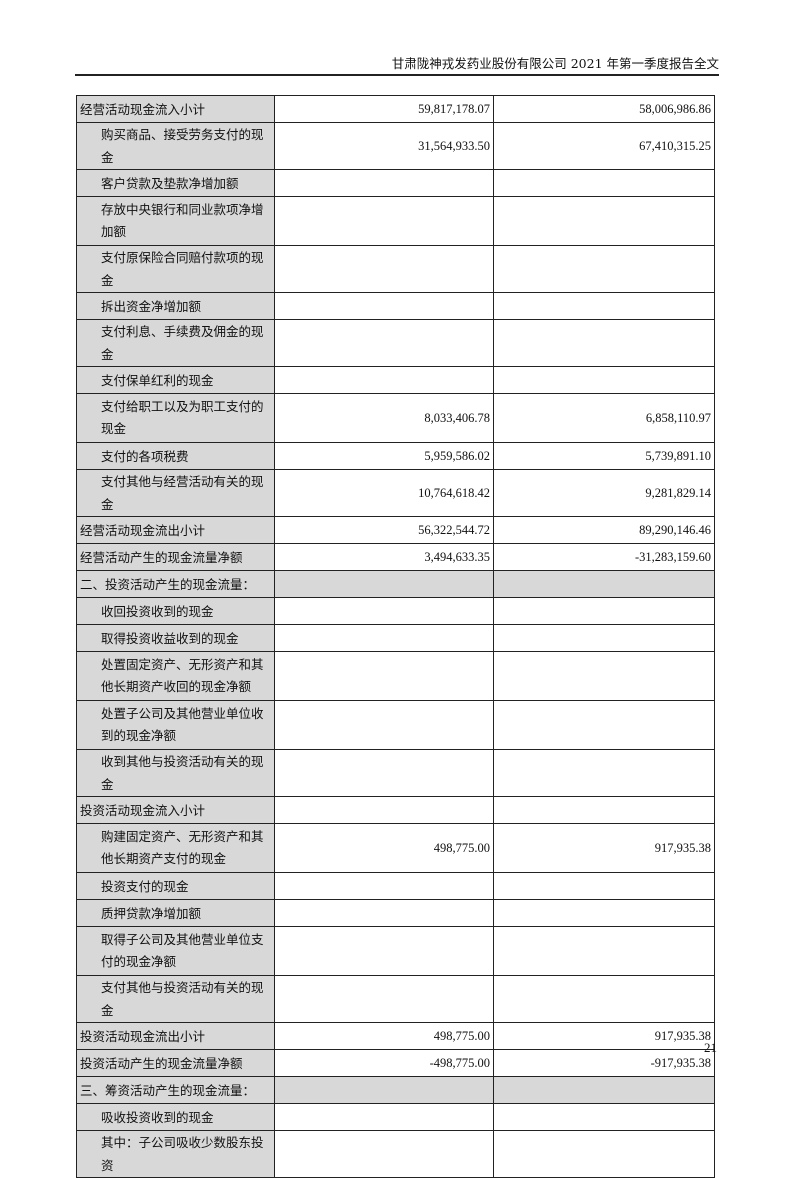 This screenshot has width=793, height=1178. I want to click on row-label: 支付保单红利的现金, so click(175, 380).